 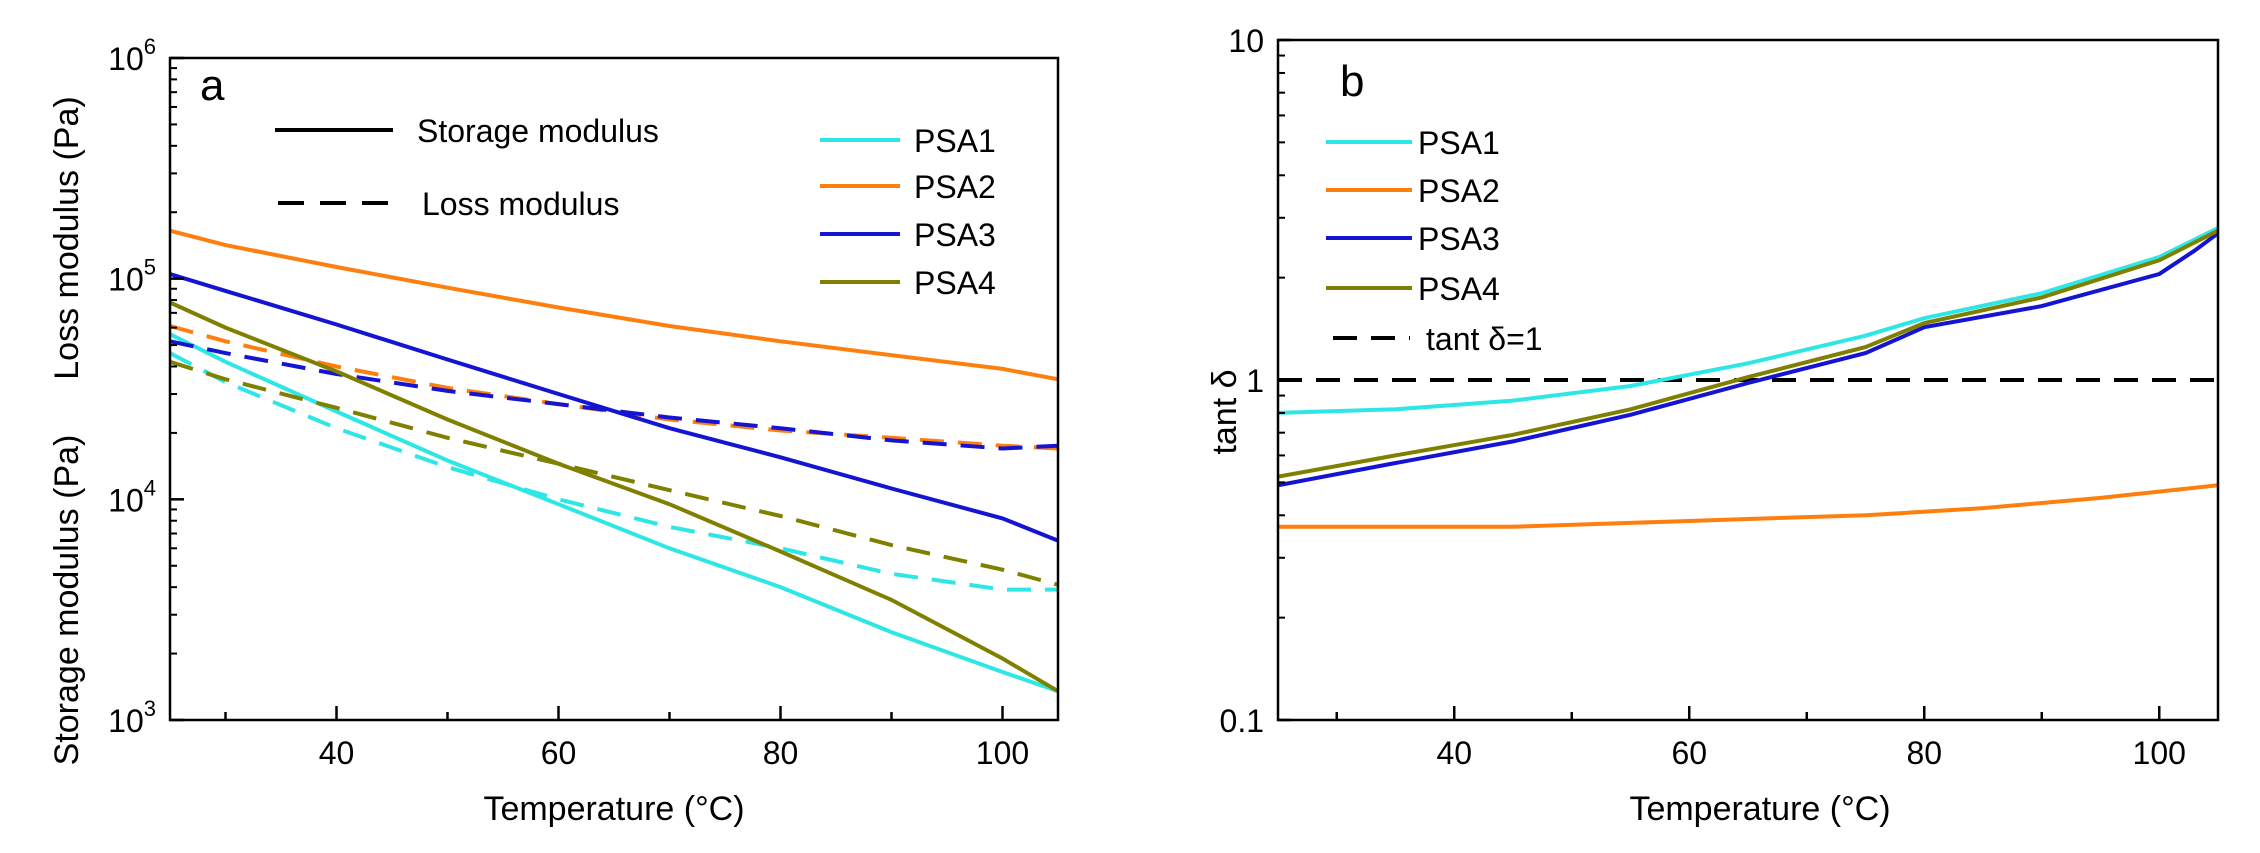 What do you see at coordinates (1459, 143) in the screenshot?
I see `legend-b-psa1-label: PSA1` at bounding box center [1459, 143].